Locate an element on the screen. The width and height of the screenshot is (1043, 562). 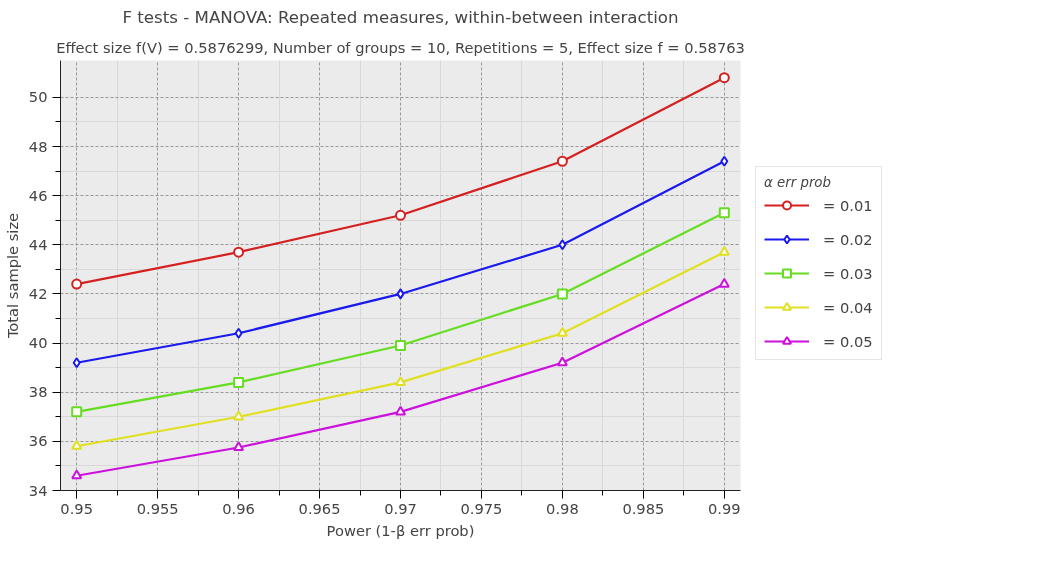
x-tick-label: 0.95 is located at coordinates (77, 508).